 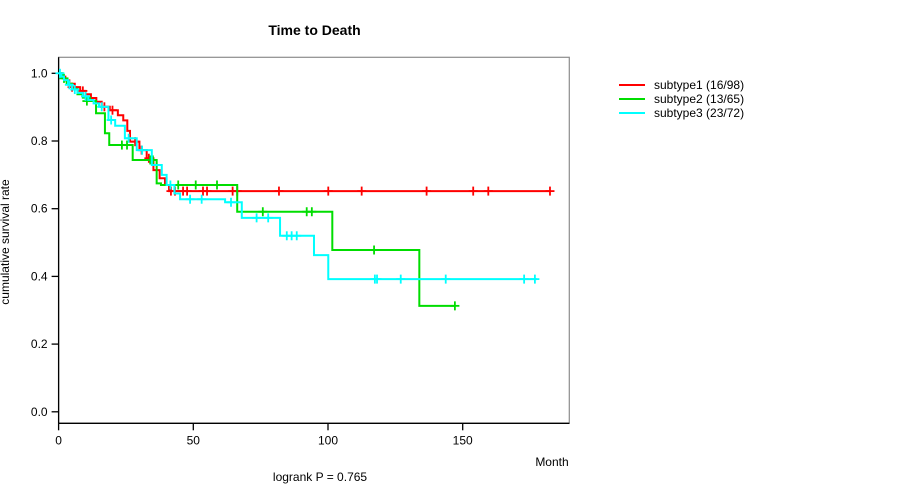 I want to click on legend-label: subtype3 (23/72), so click(x=699, y=113).